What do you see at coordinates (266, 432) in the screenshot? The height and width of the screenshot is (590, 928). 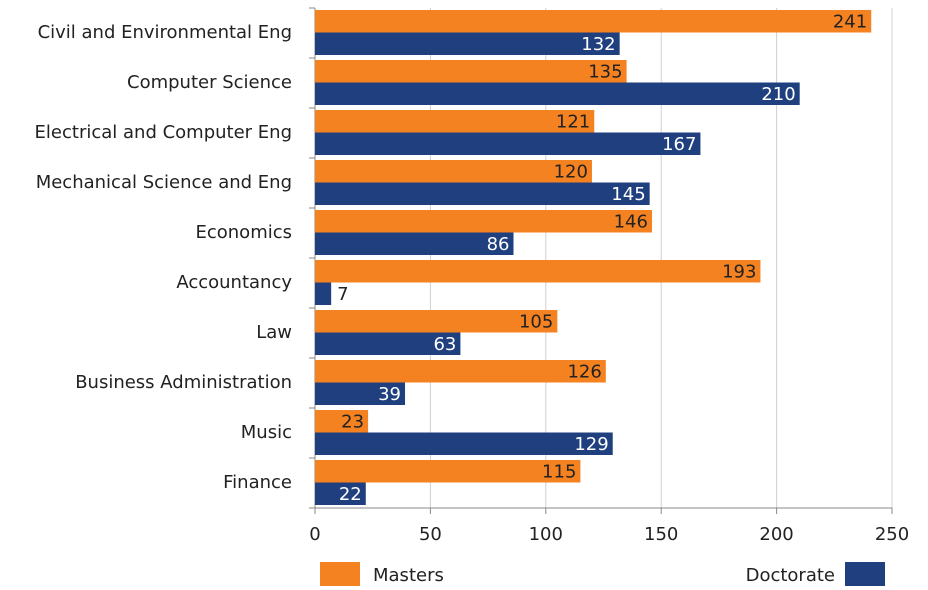 I see `y-tick-label: Music` at bounding box center [266, 432].